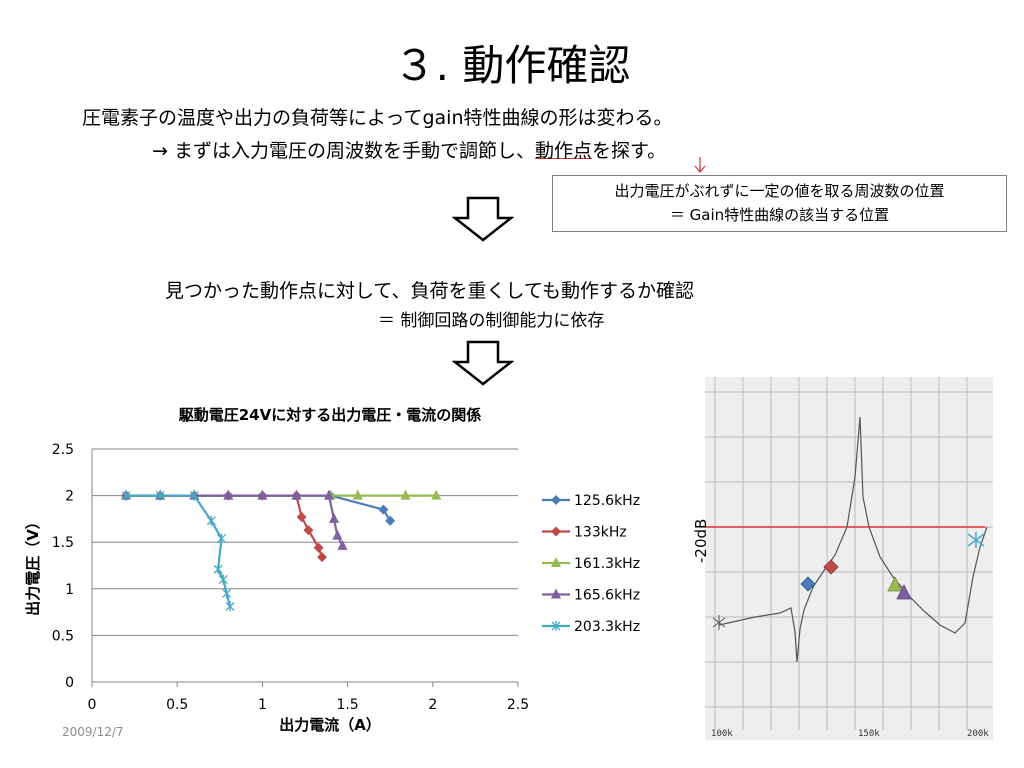 Image resolution: width=1024 pixels, height=768 pixels. Describe the element at coordinates (377, 118) in the screenshot. I see `intro-line: 圧電素子の温度や出力の負荷等によってgain特性曲線の形は変わる。` at that location.